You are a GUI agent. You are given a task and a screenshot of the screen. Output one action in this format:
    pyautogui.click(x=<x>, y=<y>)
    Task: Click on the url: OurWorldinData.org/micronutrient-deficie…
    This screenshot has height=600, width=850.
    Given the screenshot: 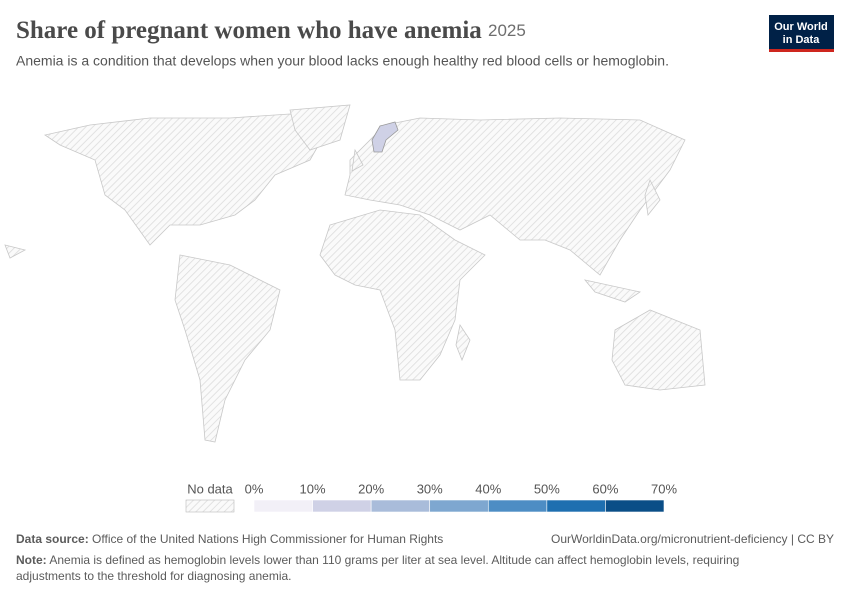 What is the action you would take?
    pyautogui.click(x=692, y=539)
    